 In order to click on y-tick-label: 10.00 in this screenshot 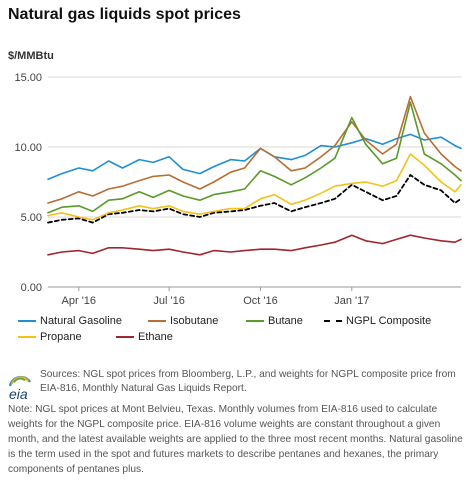, I will do `click(28, 148)`.